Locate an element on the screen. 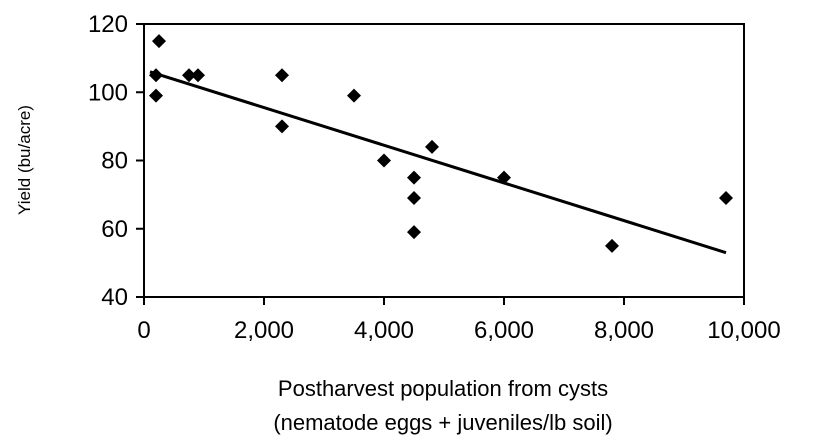 Image resolution: width=815 pixels, height=441 pixels. y-tick-label: 60 is located at coordinates (114, 229).